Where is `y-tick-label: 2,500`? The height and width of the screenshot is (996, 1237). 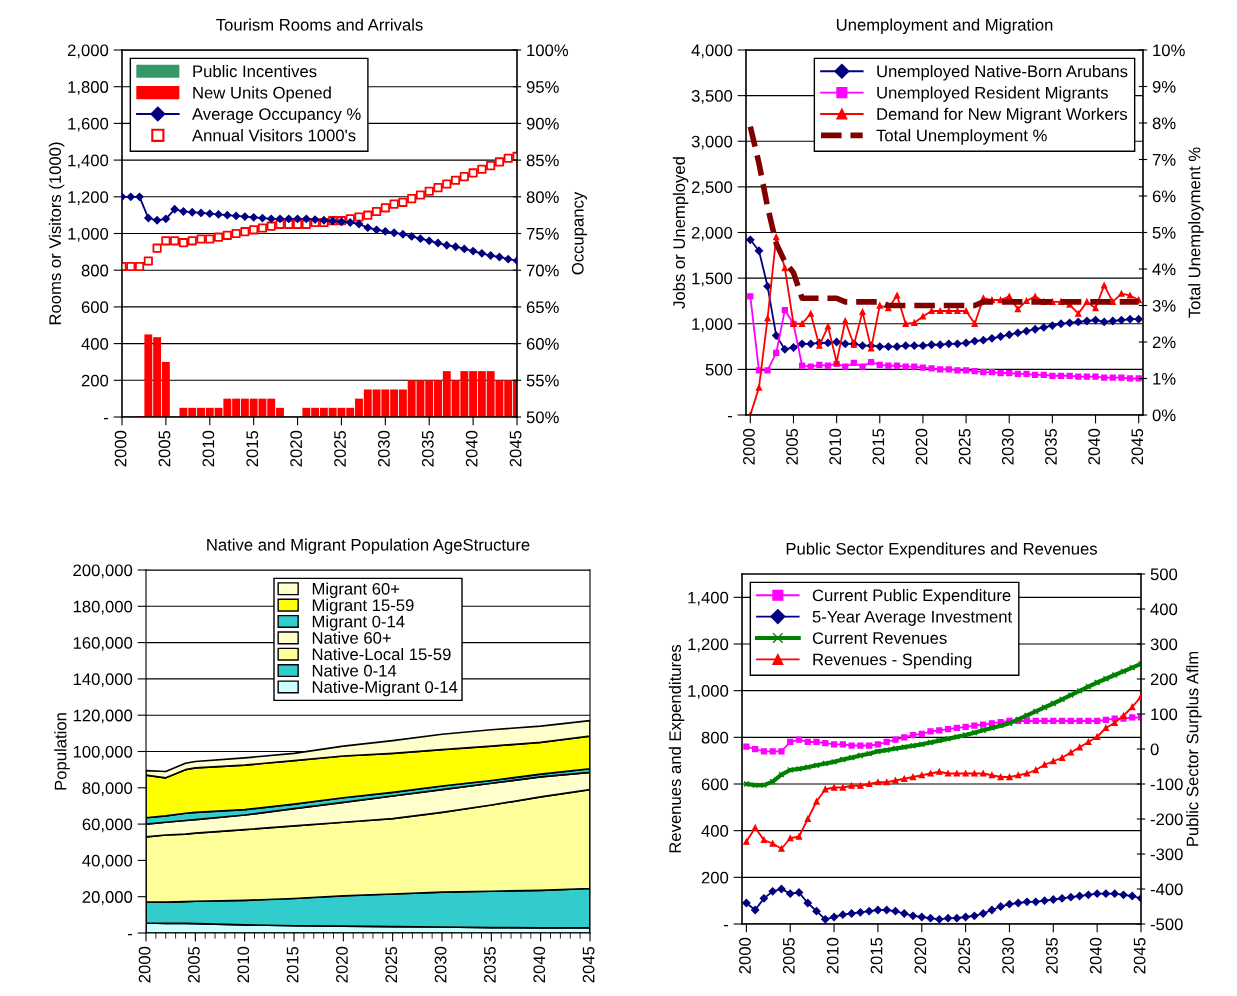 y-tick-label: 2,500 is located at coordinates (712, 188).